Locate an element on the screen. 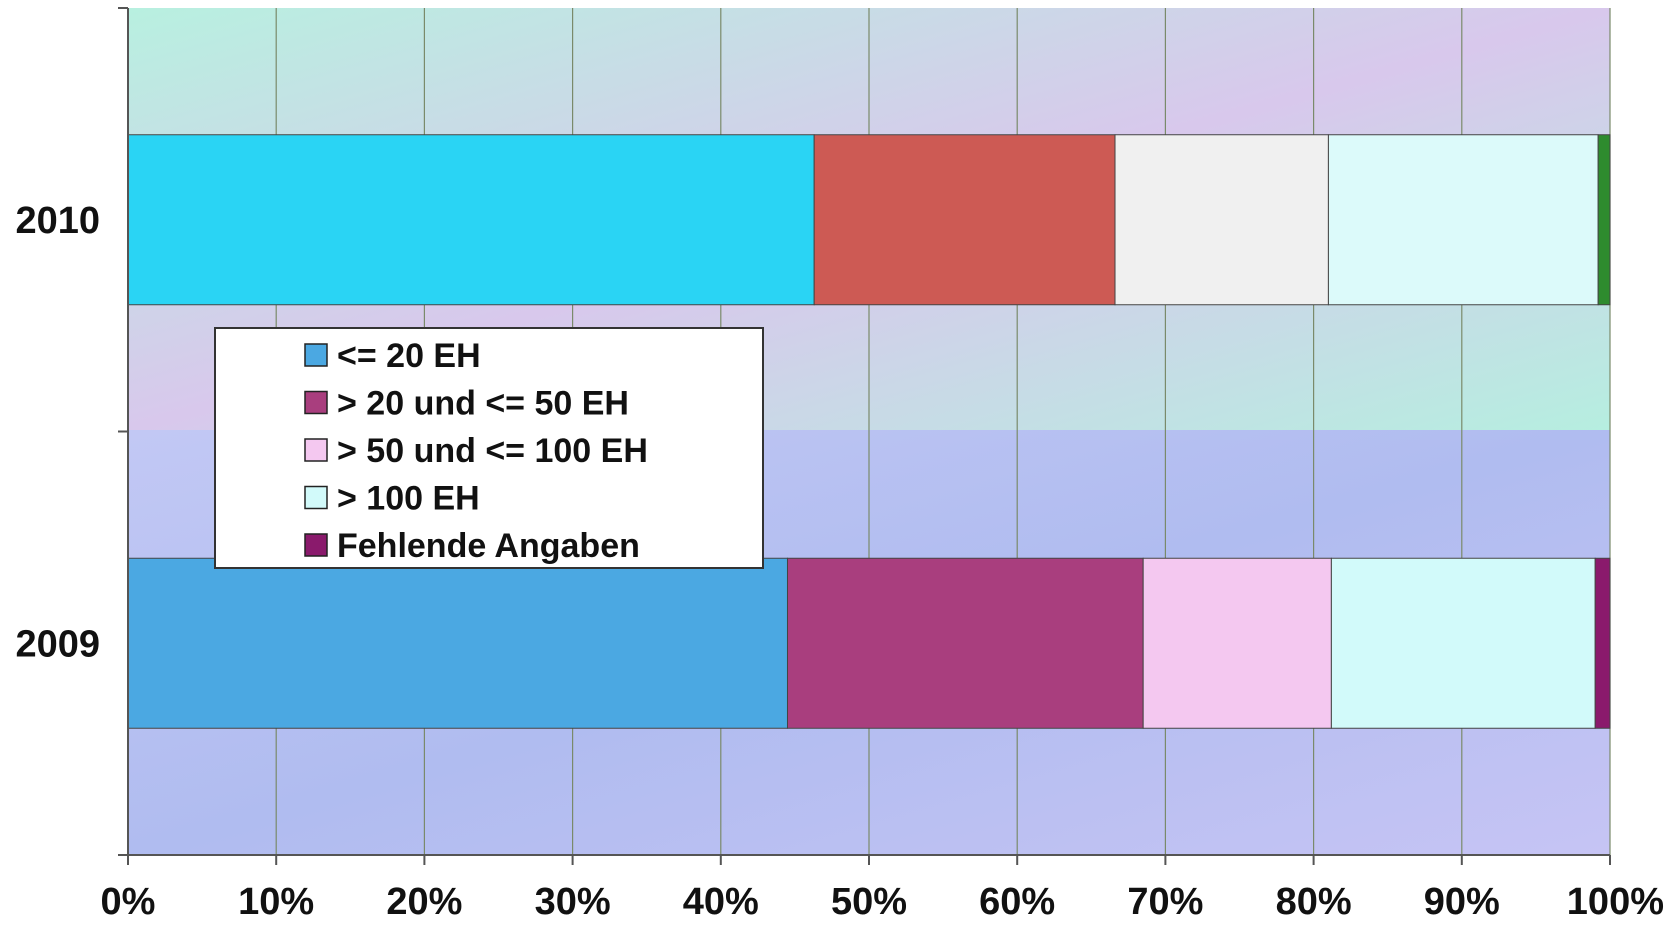 The height and width of the screenshot is (932, 1668). x-tick-label: 100% is located at coordinates (1615, 902).